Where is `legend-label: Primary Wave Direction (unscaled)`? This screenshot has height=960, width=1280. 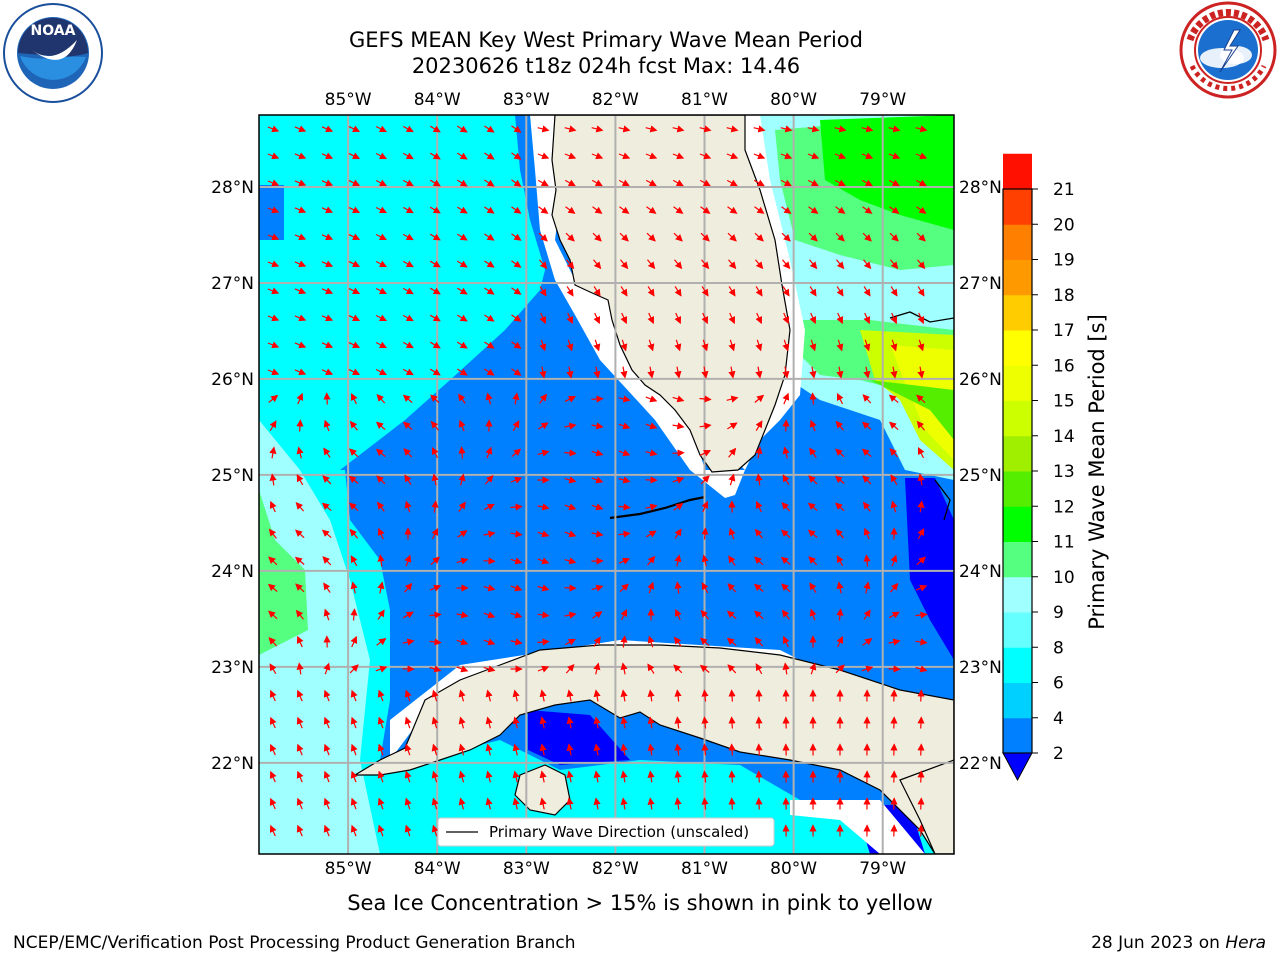 legend-label: Primary Wave Direction (unscaled) is located at coordinates (619, 832).